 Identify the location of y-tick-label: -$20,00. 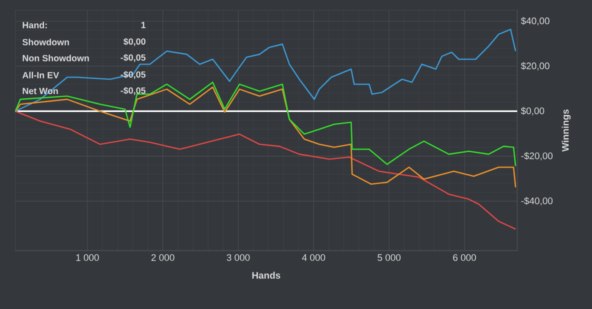
(537, 156).